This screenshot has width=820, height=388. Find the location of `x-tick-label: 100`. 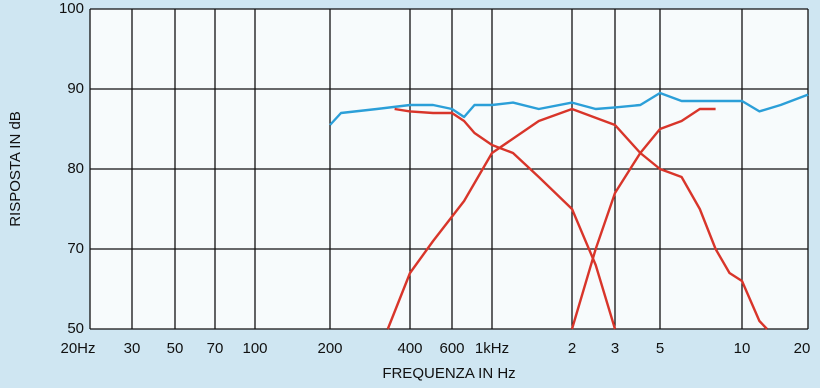

x-tick-label: 100 is located at coordinates (254, 348).